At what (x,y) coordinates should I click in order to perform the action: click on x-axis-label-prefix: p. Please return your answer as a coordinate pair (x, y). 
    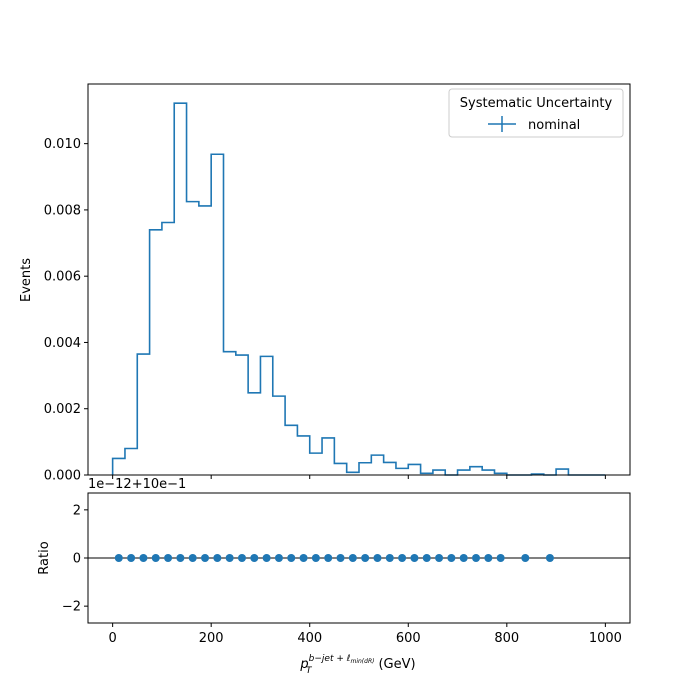
    Looking at the image, I should click on (303, 664).